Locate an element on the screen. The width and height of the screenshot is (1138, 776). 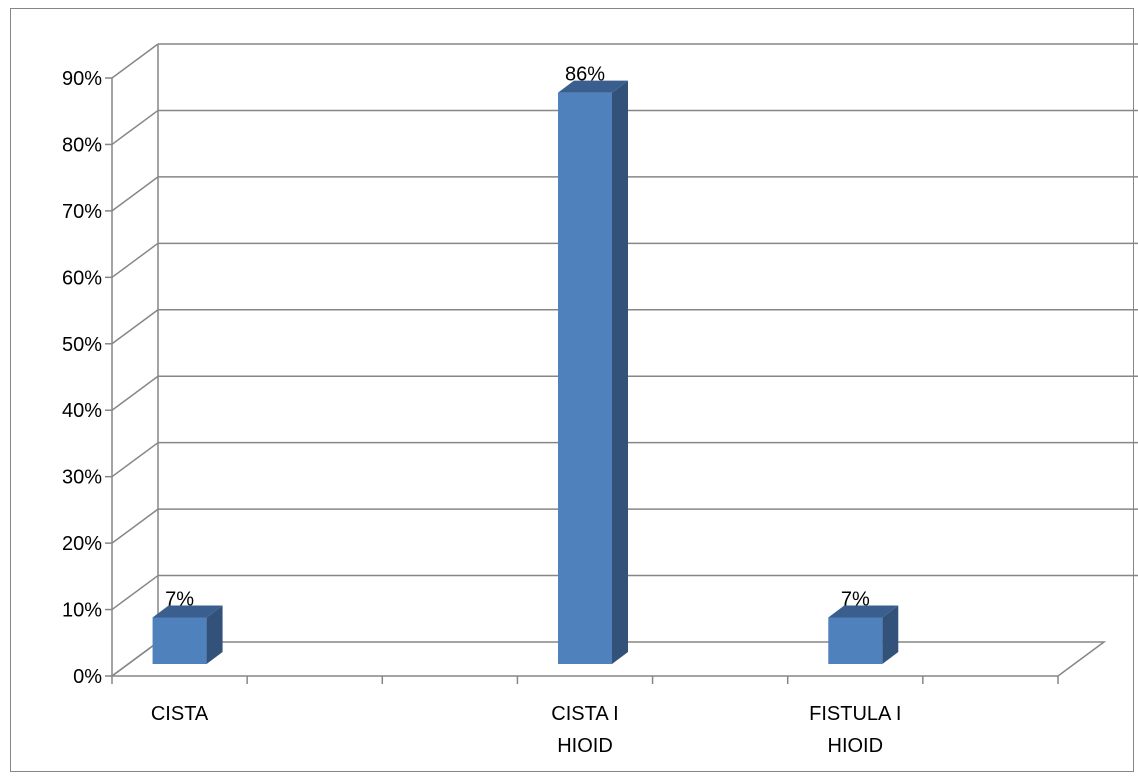
y-tick-label: 80% is located at coordinates (82, 145).